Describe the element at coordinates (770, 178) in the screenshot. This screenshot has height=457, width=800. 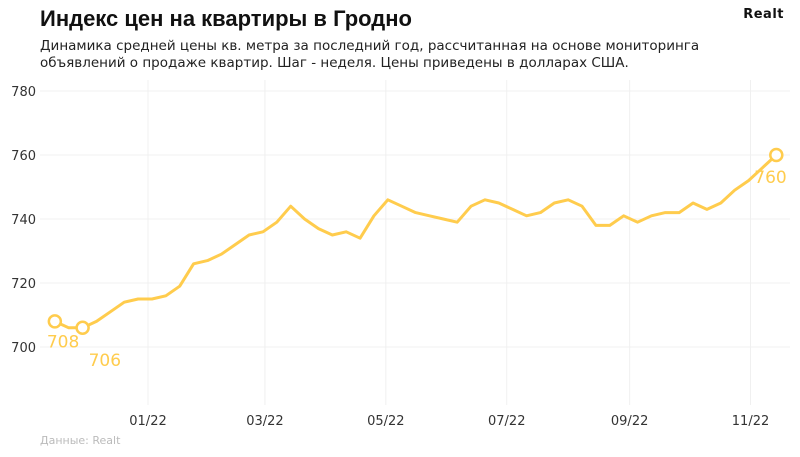
I see `data-label: 760` at that location.